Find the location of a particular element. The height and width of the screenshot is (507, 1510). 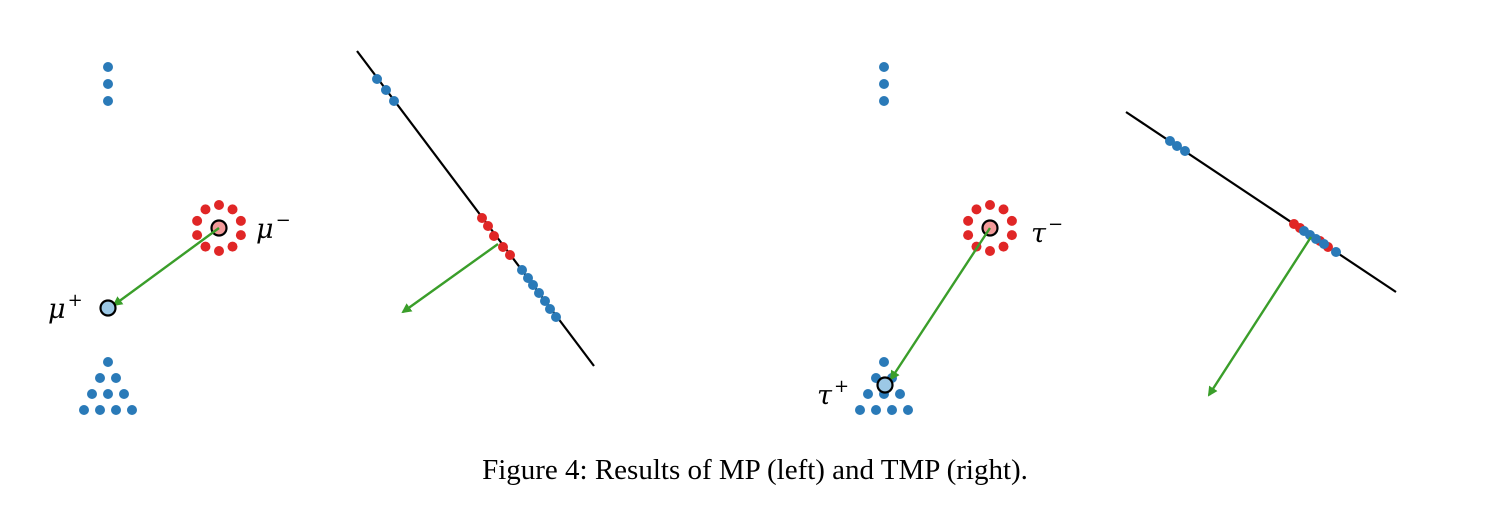

tau-plus-particle is located at coordinates (885, 385).